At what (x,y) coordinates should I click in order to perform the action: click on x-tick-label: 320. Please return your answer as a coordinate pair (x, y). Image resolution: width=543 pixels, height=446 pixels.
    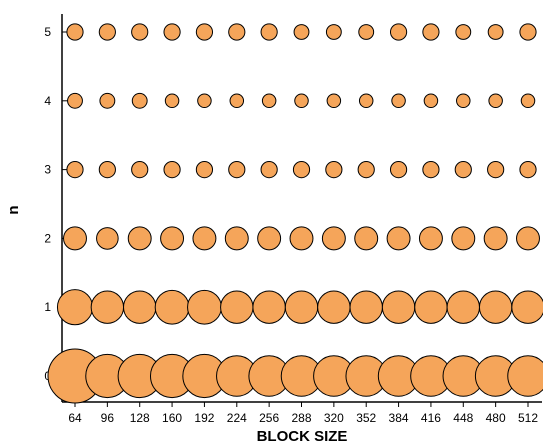
    Looking at the image, I should click on (334, 418).